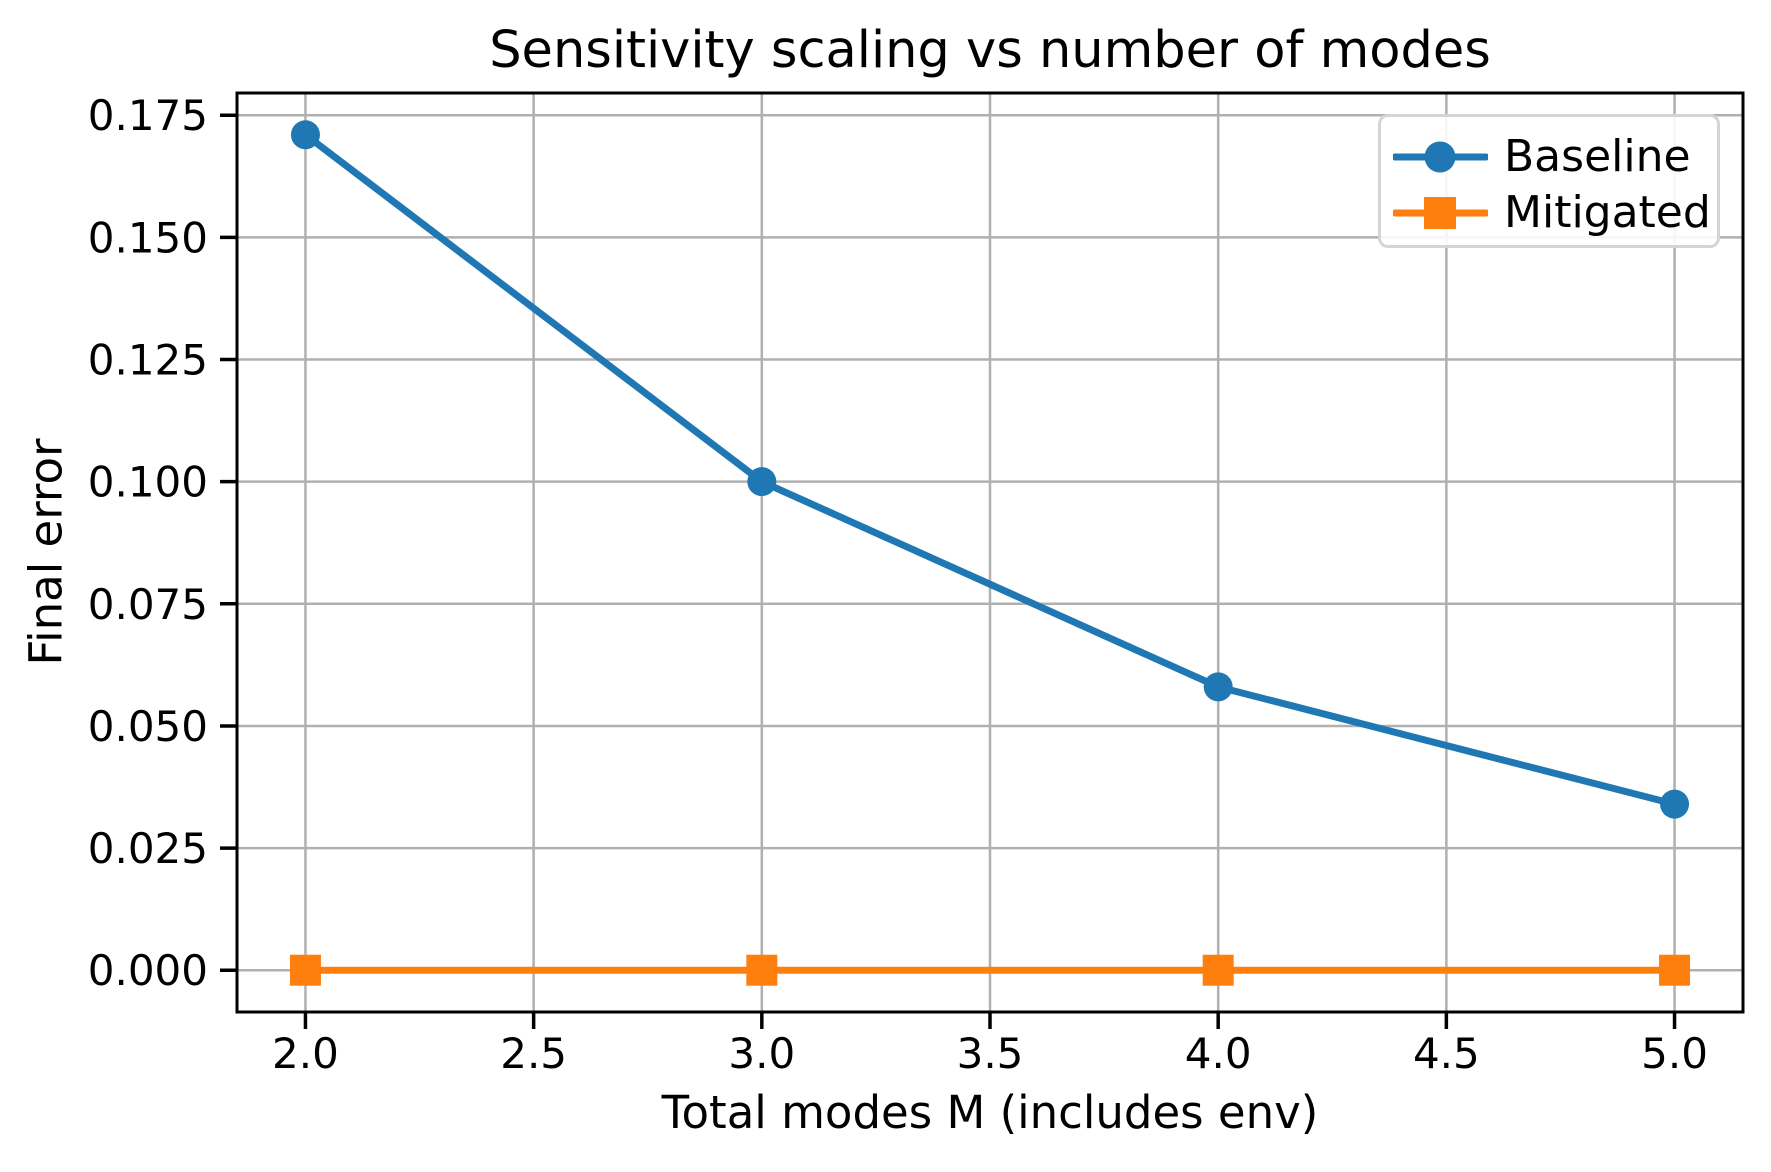 This screenshot has height=1172, width=1771. I want to click on legend-row-mitigated: Mitigated, so click(1555, 213).